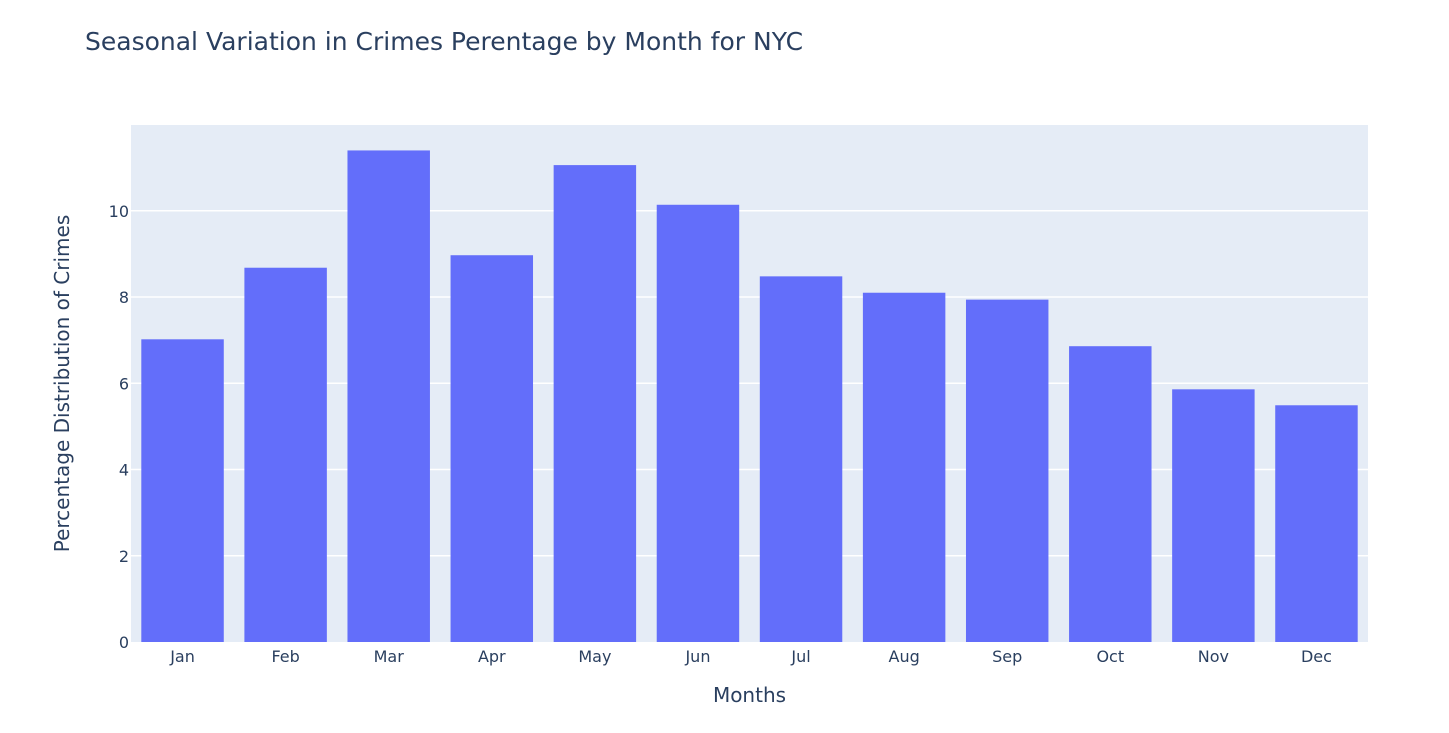  I want to click on bar-sep, so click(1007, 470).